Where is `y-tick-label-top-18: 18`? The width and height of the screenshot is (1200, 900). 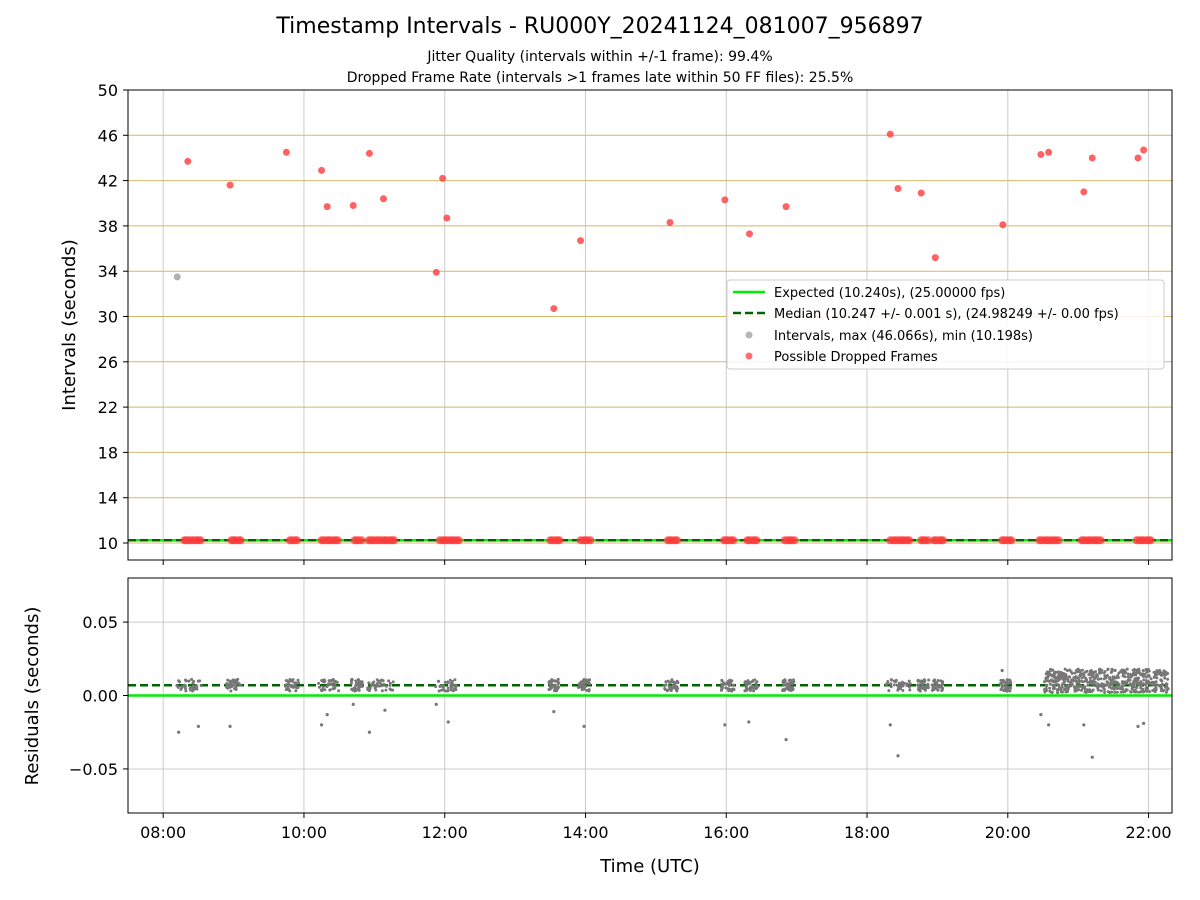 y-tick-label-top-18: 18 is located at coordinates (108, 452).